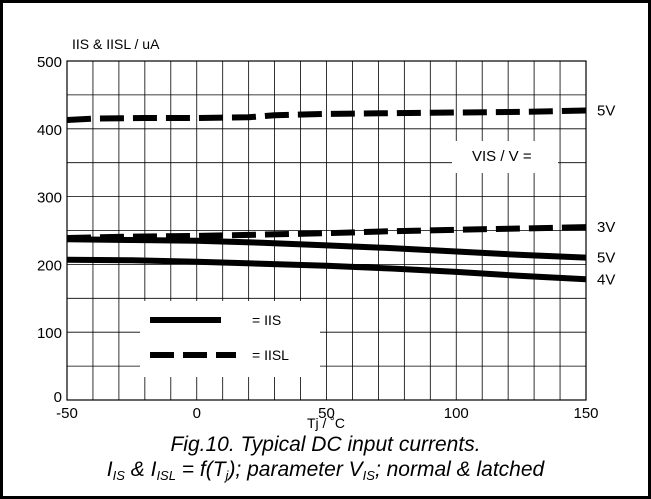 The image size is (651, 499). Describe the element at coordinates (585, 413) in the screenshot. I see `x-tick-label: 150` at that location.